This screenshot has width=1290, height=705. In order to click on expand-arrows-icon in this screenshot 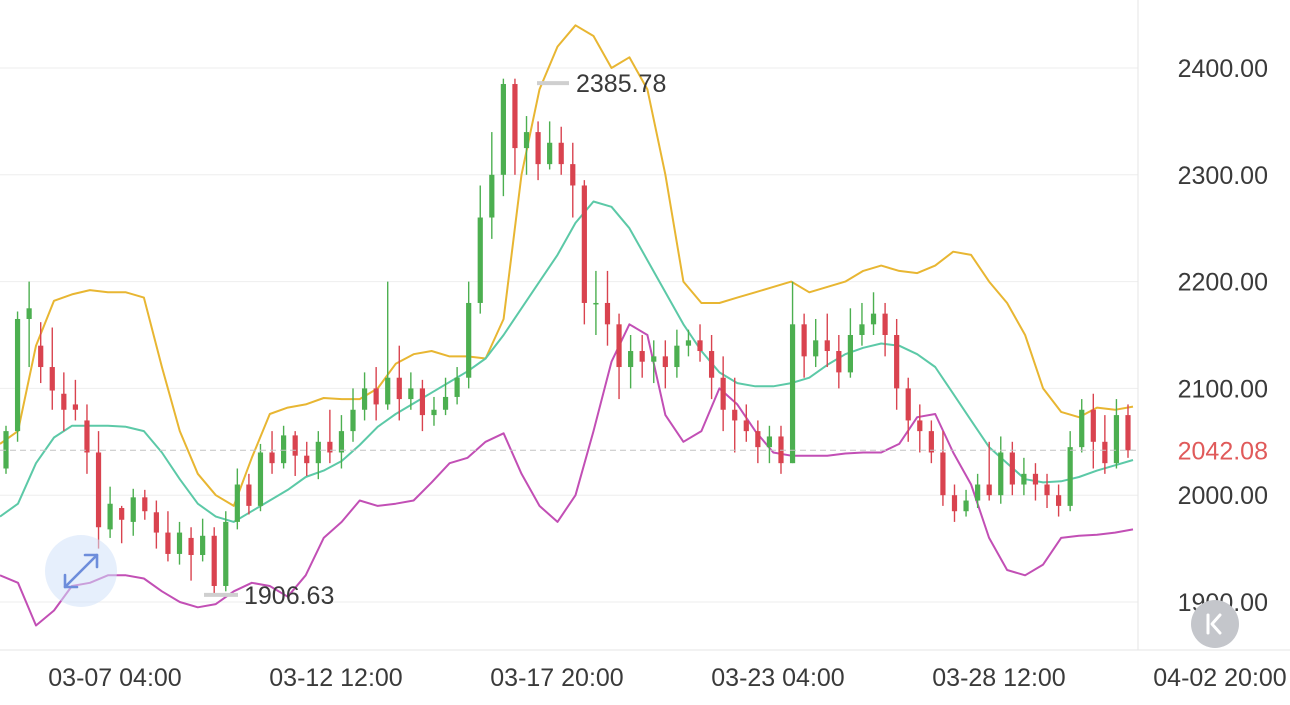, I will do `click(81, 571)`.